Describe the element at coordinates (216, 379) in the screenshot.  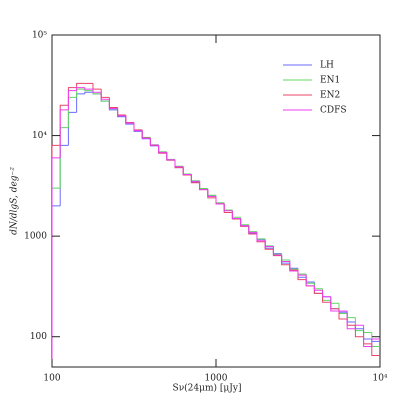
I see `x-tick-label: 1000` at that location.